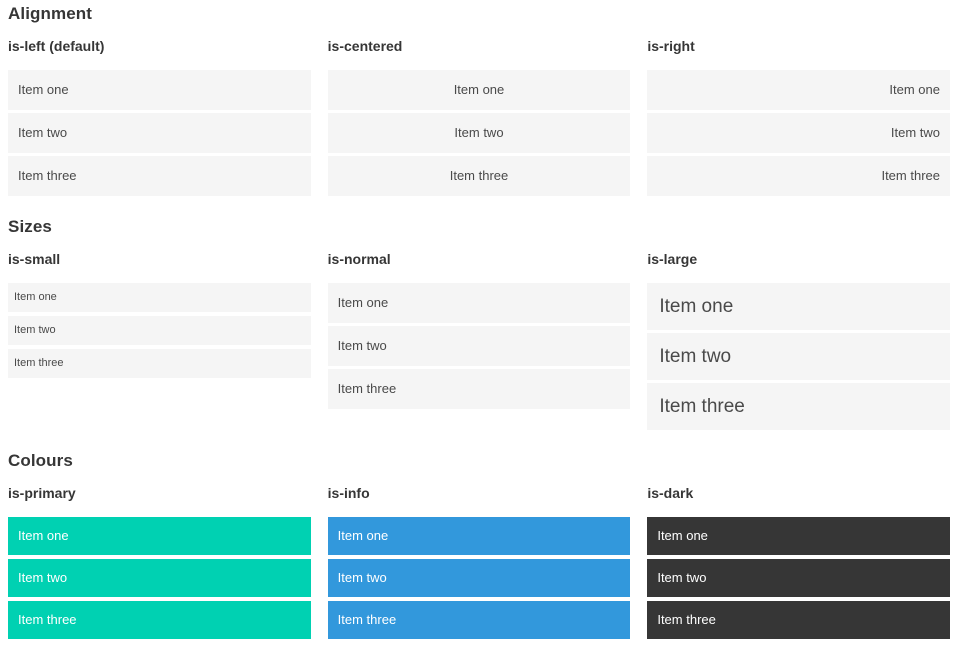  What do you see at coordinates (348, 493) in the screenshot?
I see `column-label: is-info` at bounding box center [348, 493].